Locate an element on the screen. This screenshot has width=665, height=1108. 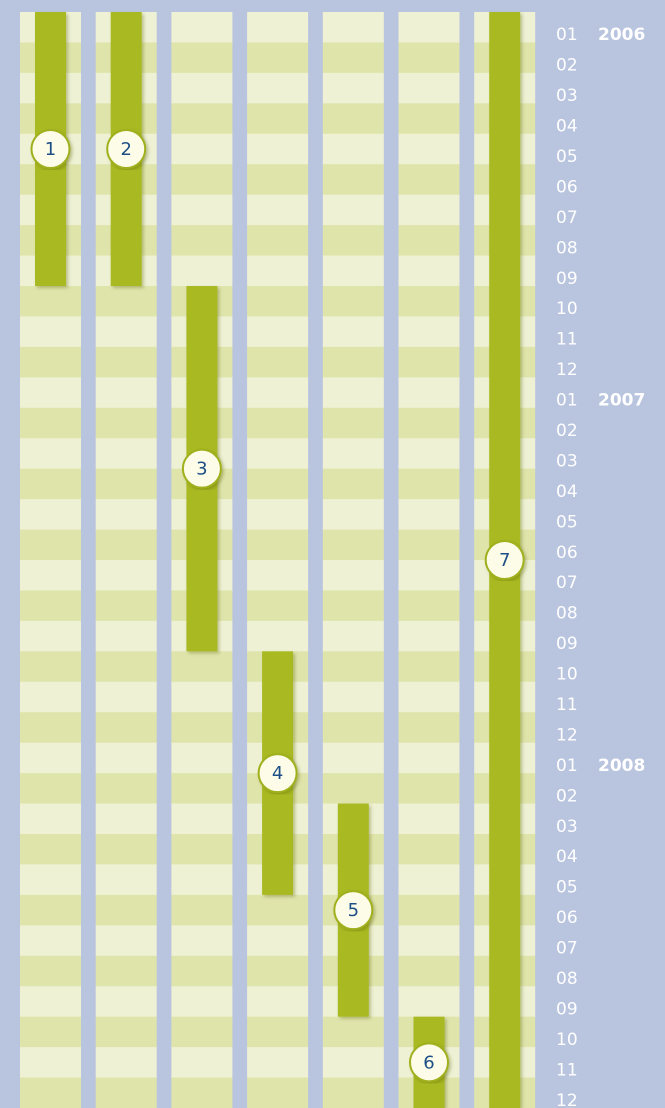
month-label: 06 is located at coordinates (567, 918).